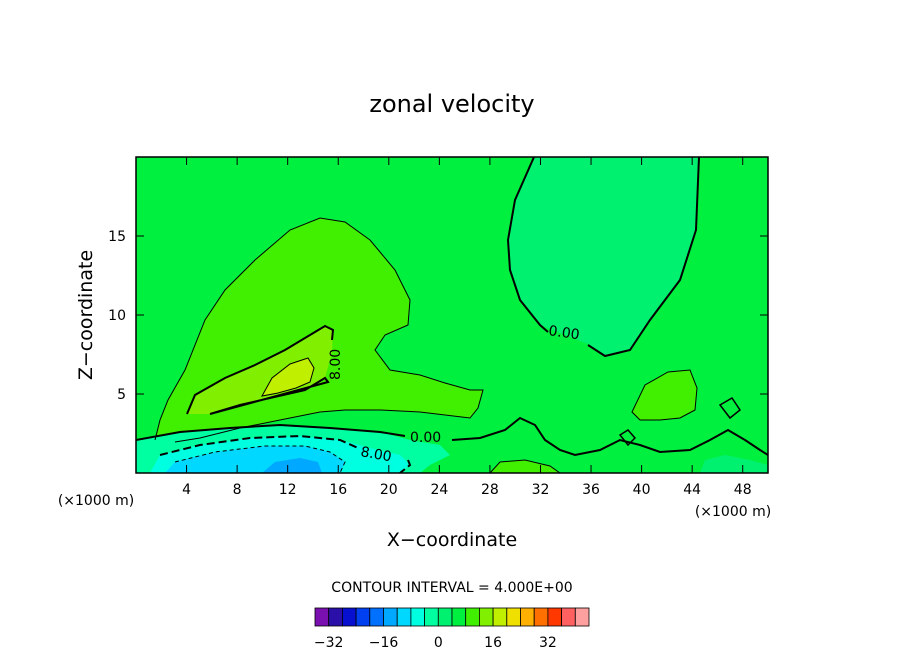 This screenshot has width=904, height=654. Describe the element at coordinates (439, 490) in the screenshot. I see `x-tick-label: 24` at that location.